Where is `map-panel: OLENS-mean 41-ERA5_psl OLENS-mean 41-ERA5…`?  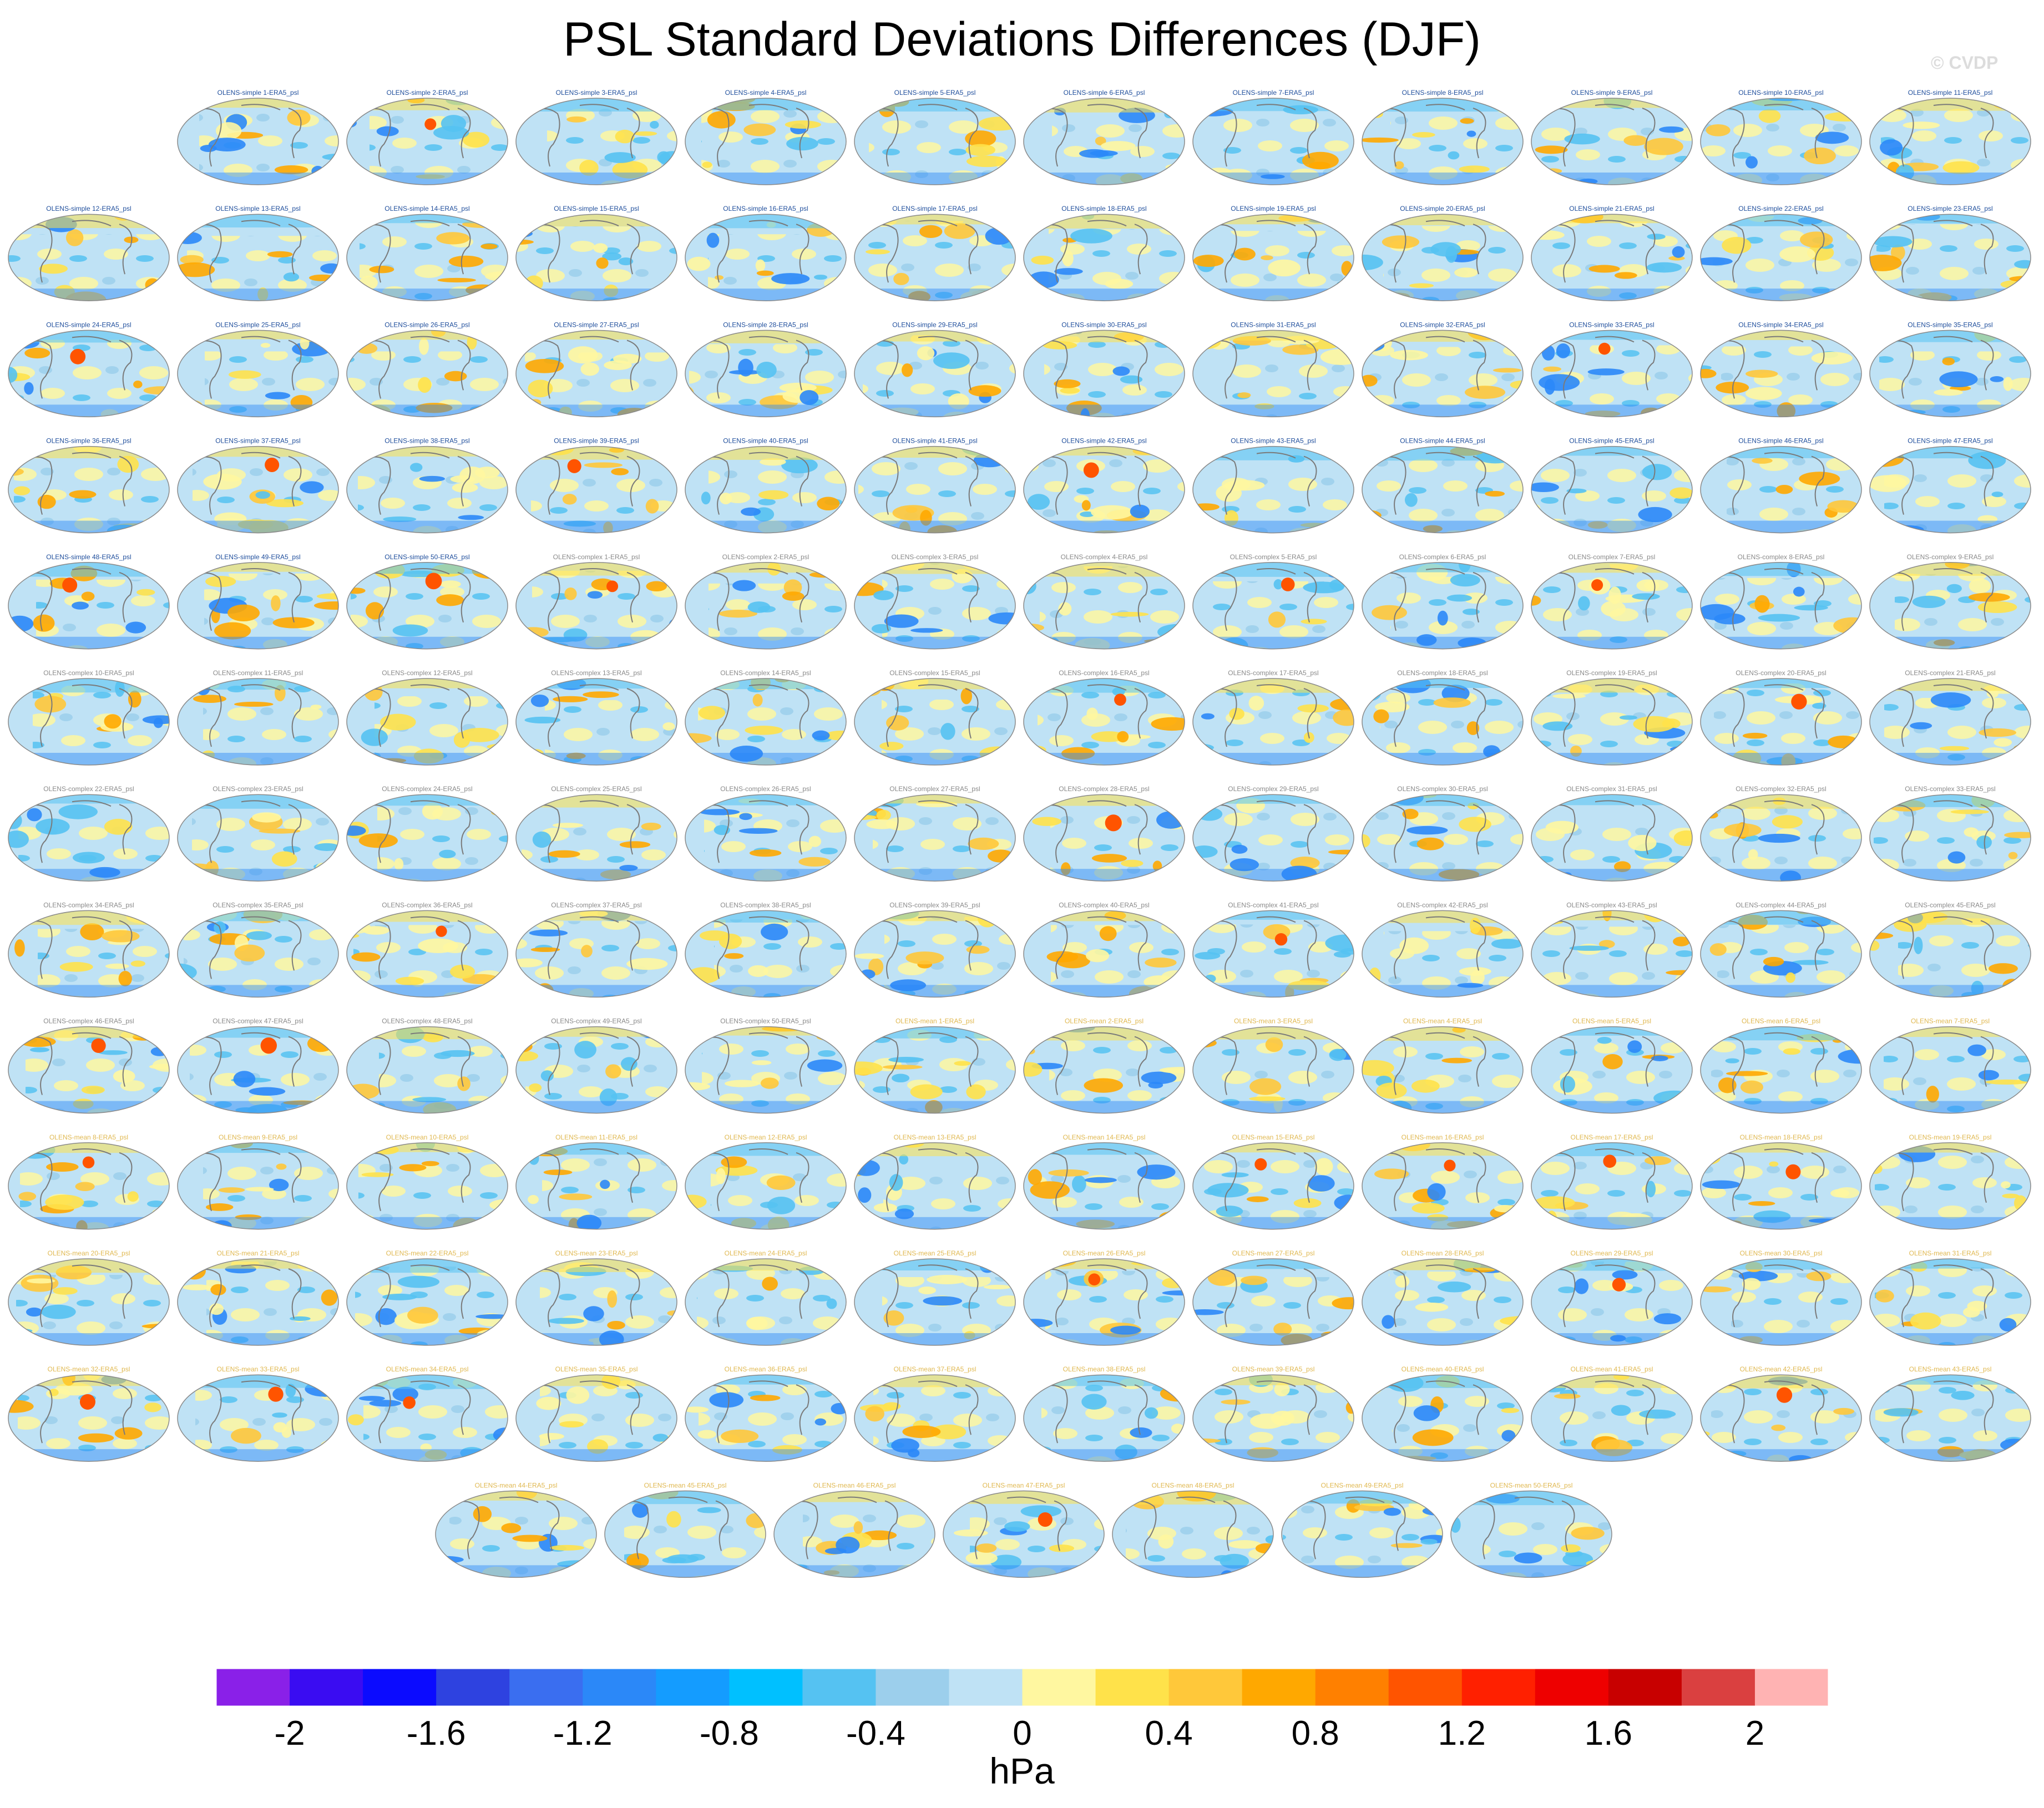
map-panel: OLENS-mean 41-ERA5_psl OLENS-mean 41-ERA5… is located at coordinates (1612, 1413).